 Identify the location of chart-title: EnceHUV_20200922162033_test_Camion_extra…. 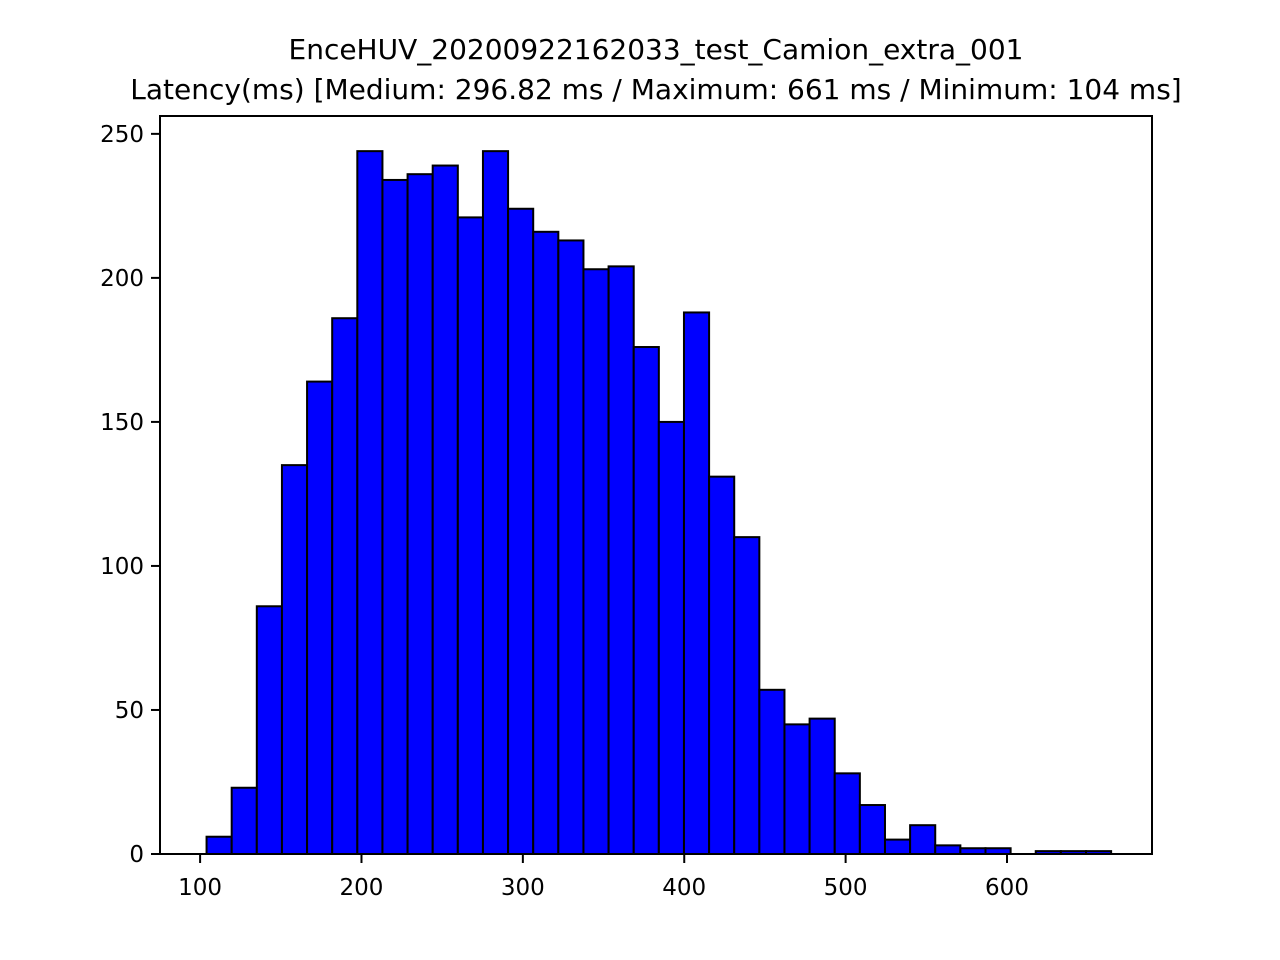
(656, 49).